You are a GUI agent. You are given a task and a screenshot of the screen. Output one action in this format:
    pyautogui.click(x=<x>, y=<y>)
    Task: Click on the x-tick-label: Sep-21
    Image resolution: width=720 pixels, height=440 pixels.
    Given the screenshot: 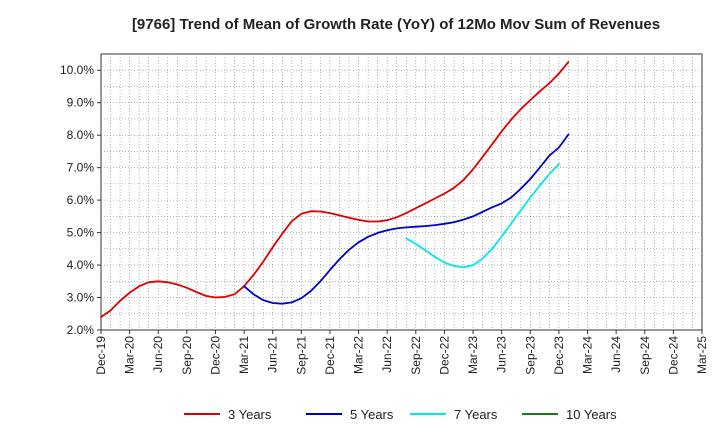 What is the action you would take?
    pyautogui.click(x=301, y=355)
    